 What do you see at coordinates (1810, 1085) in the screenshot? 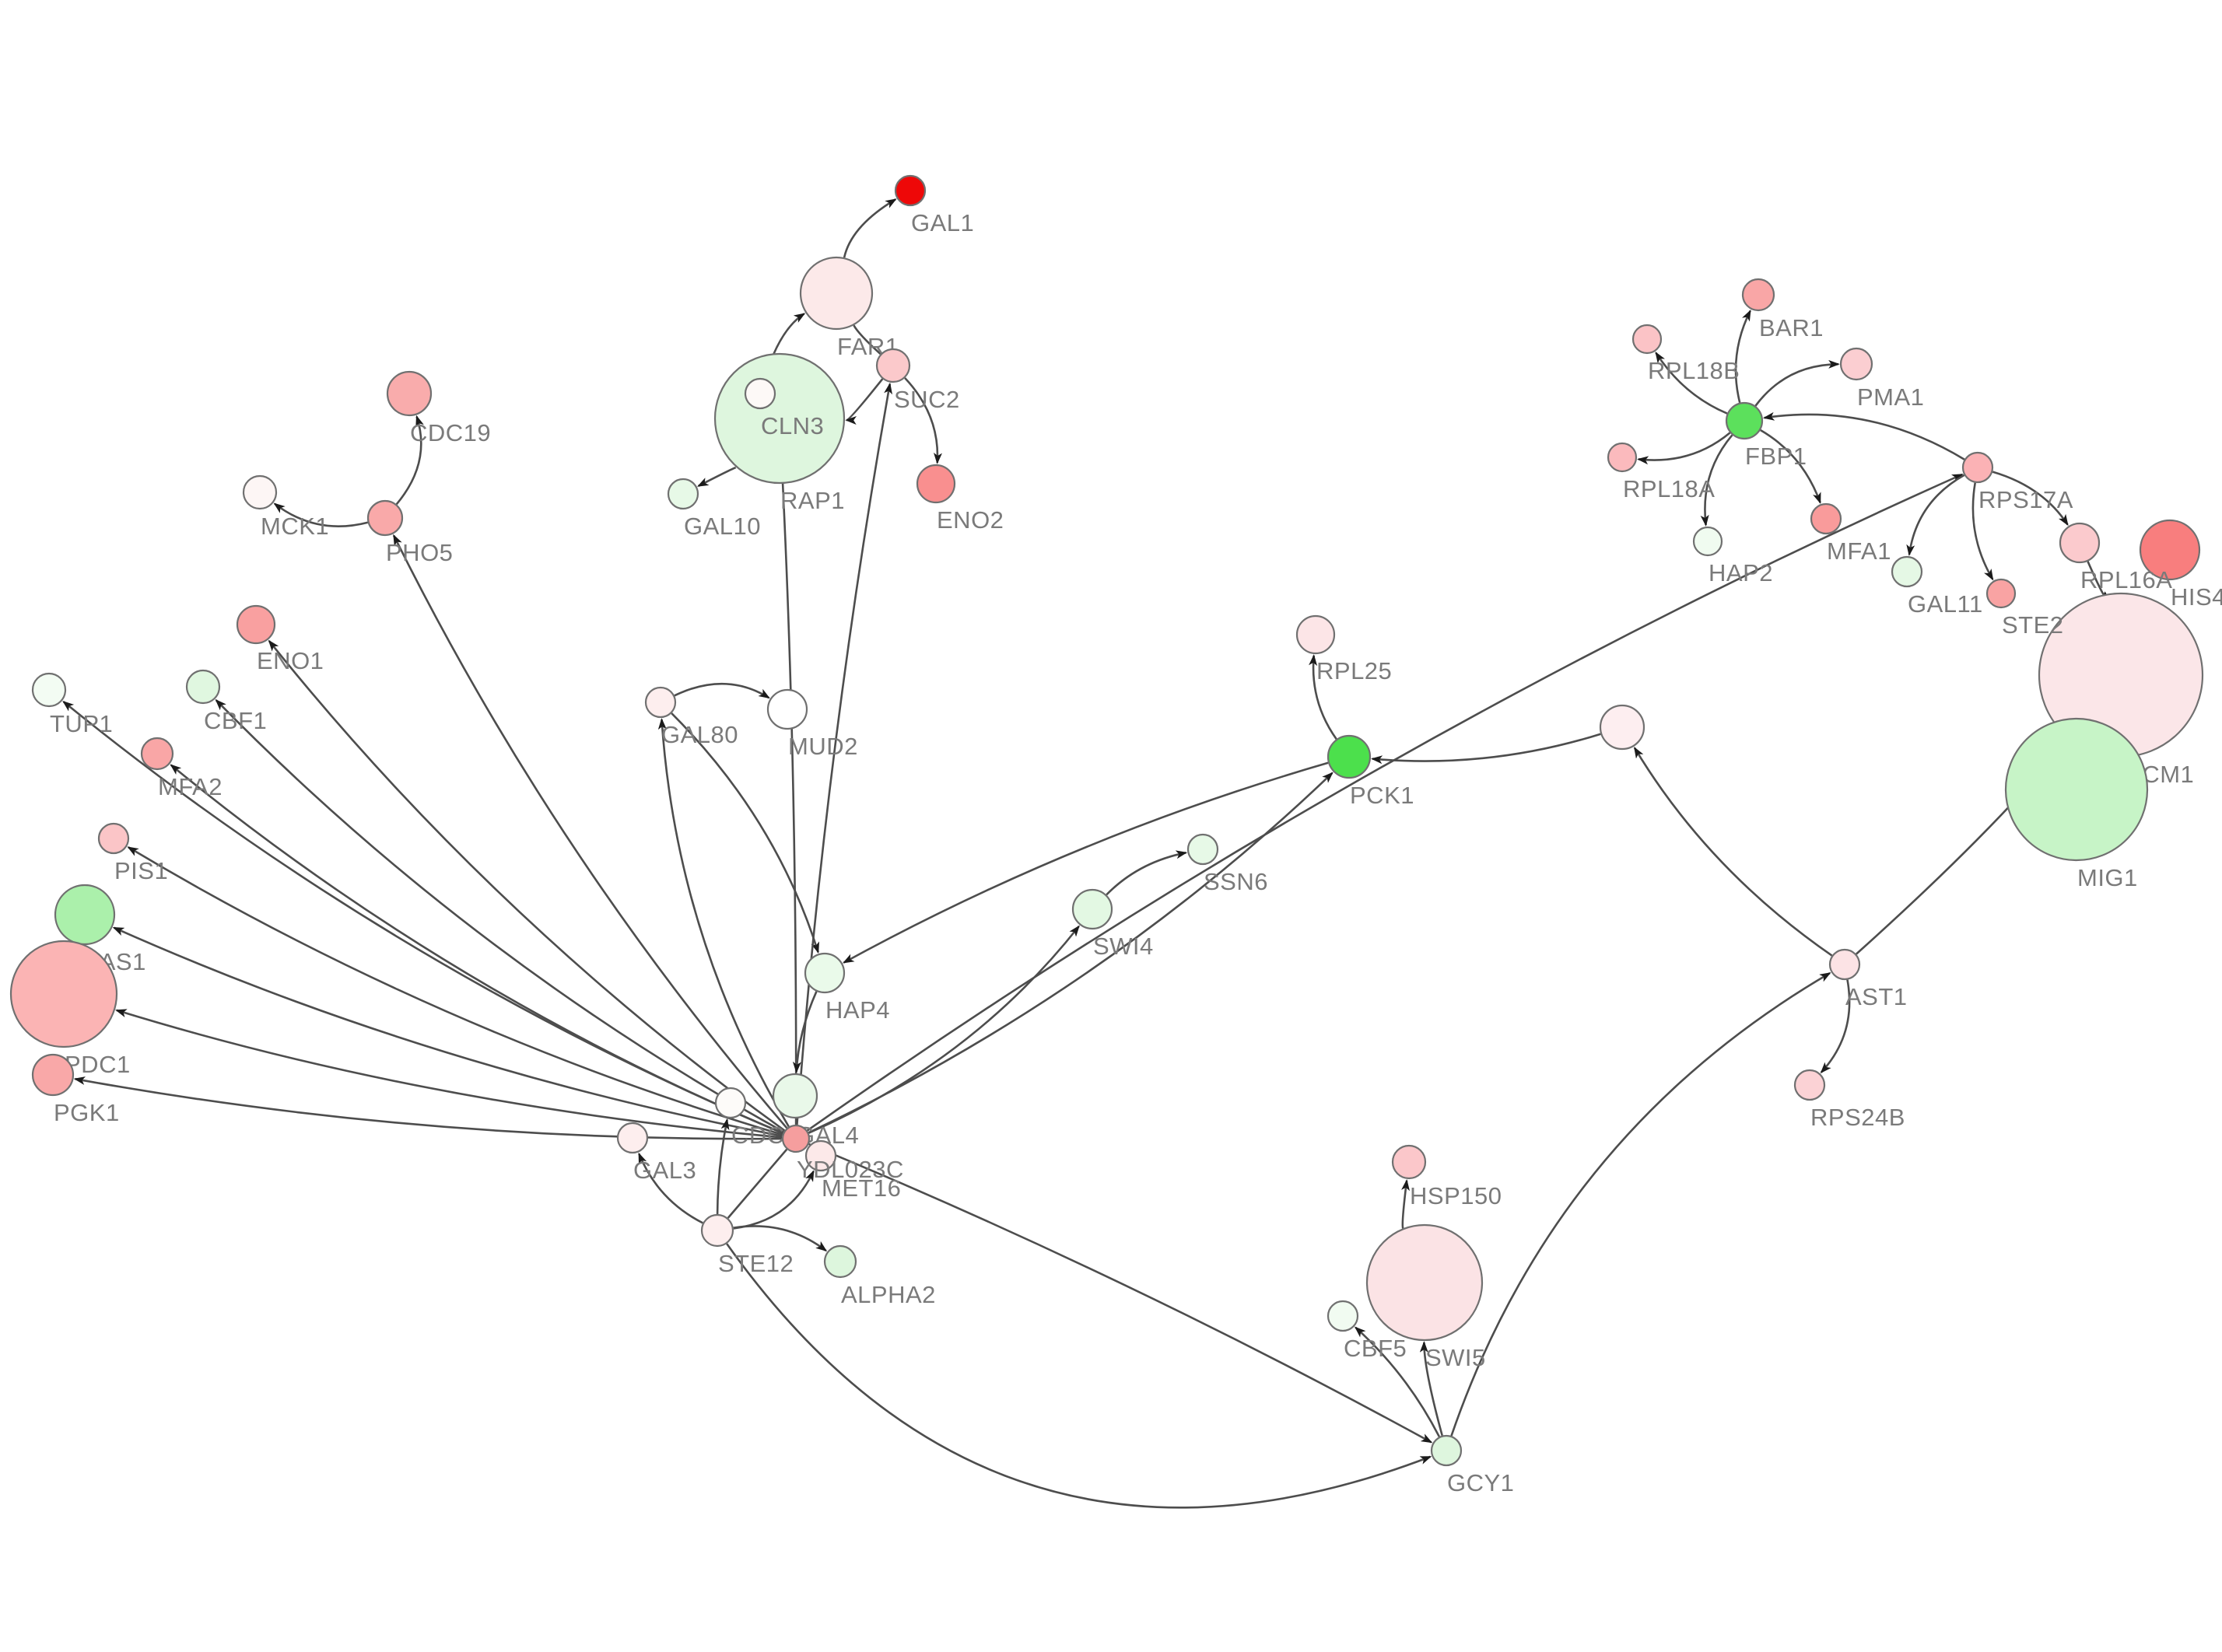
I see `node-RPS24B` at bounding box center [1810, 1085].